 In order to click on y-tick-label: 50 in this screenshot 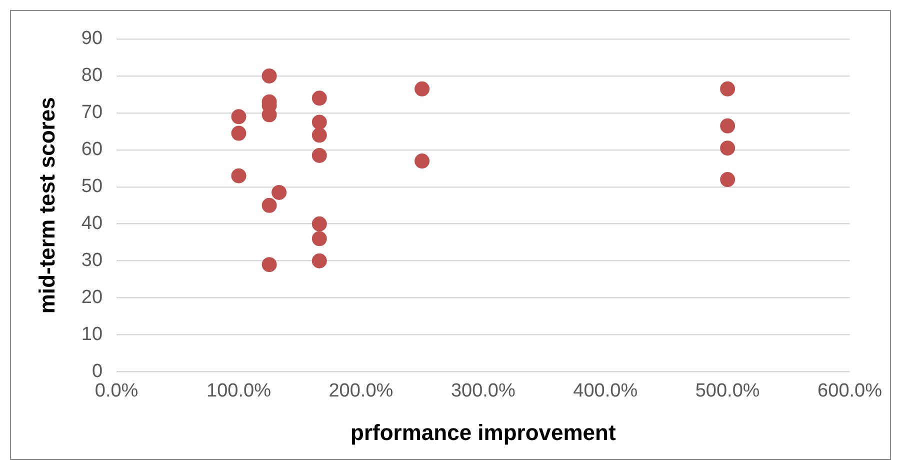, I will do `click(92, 187)`.